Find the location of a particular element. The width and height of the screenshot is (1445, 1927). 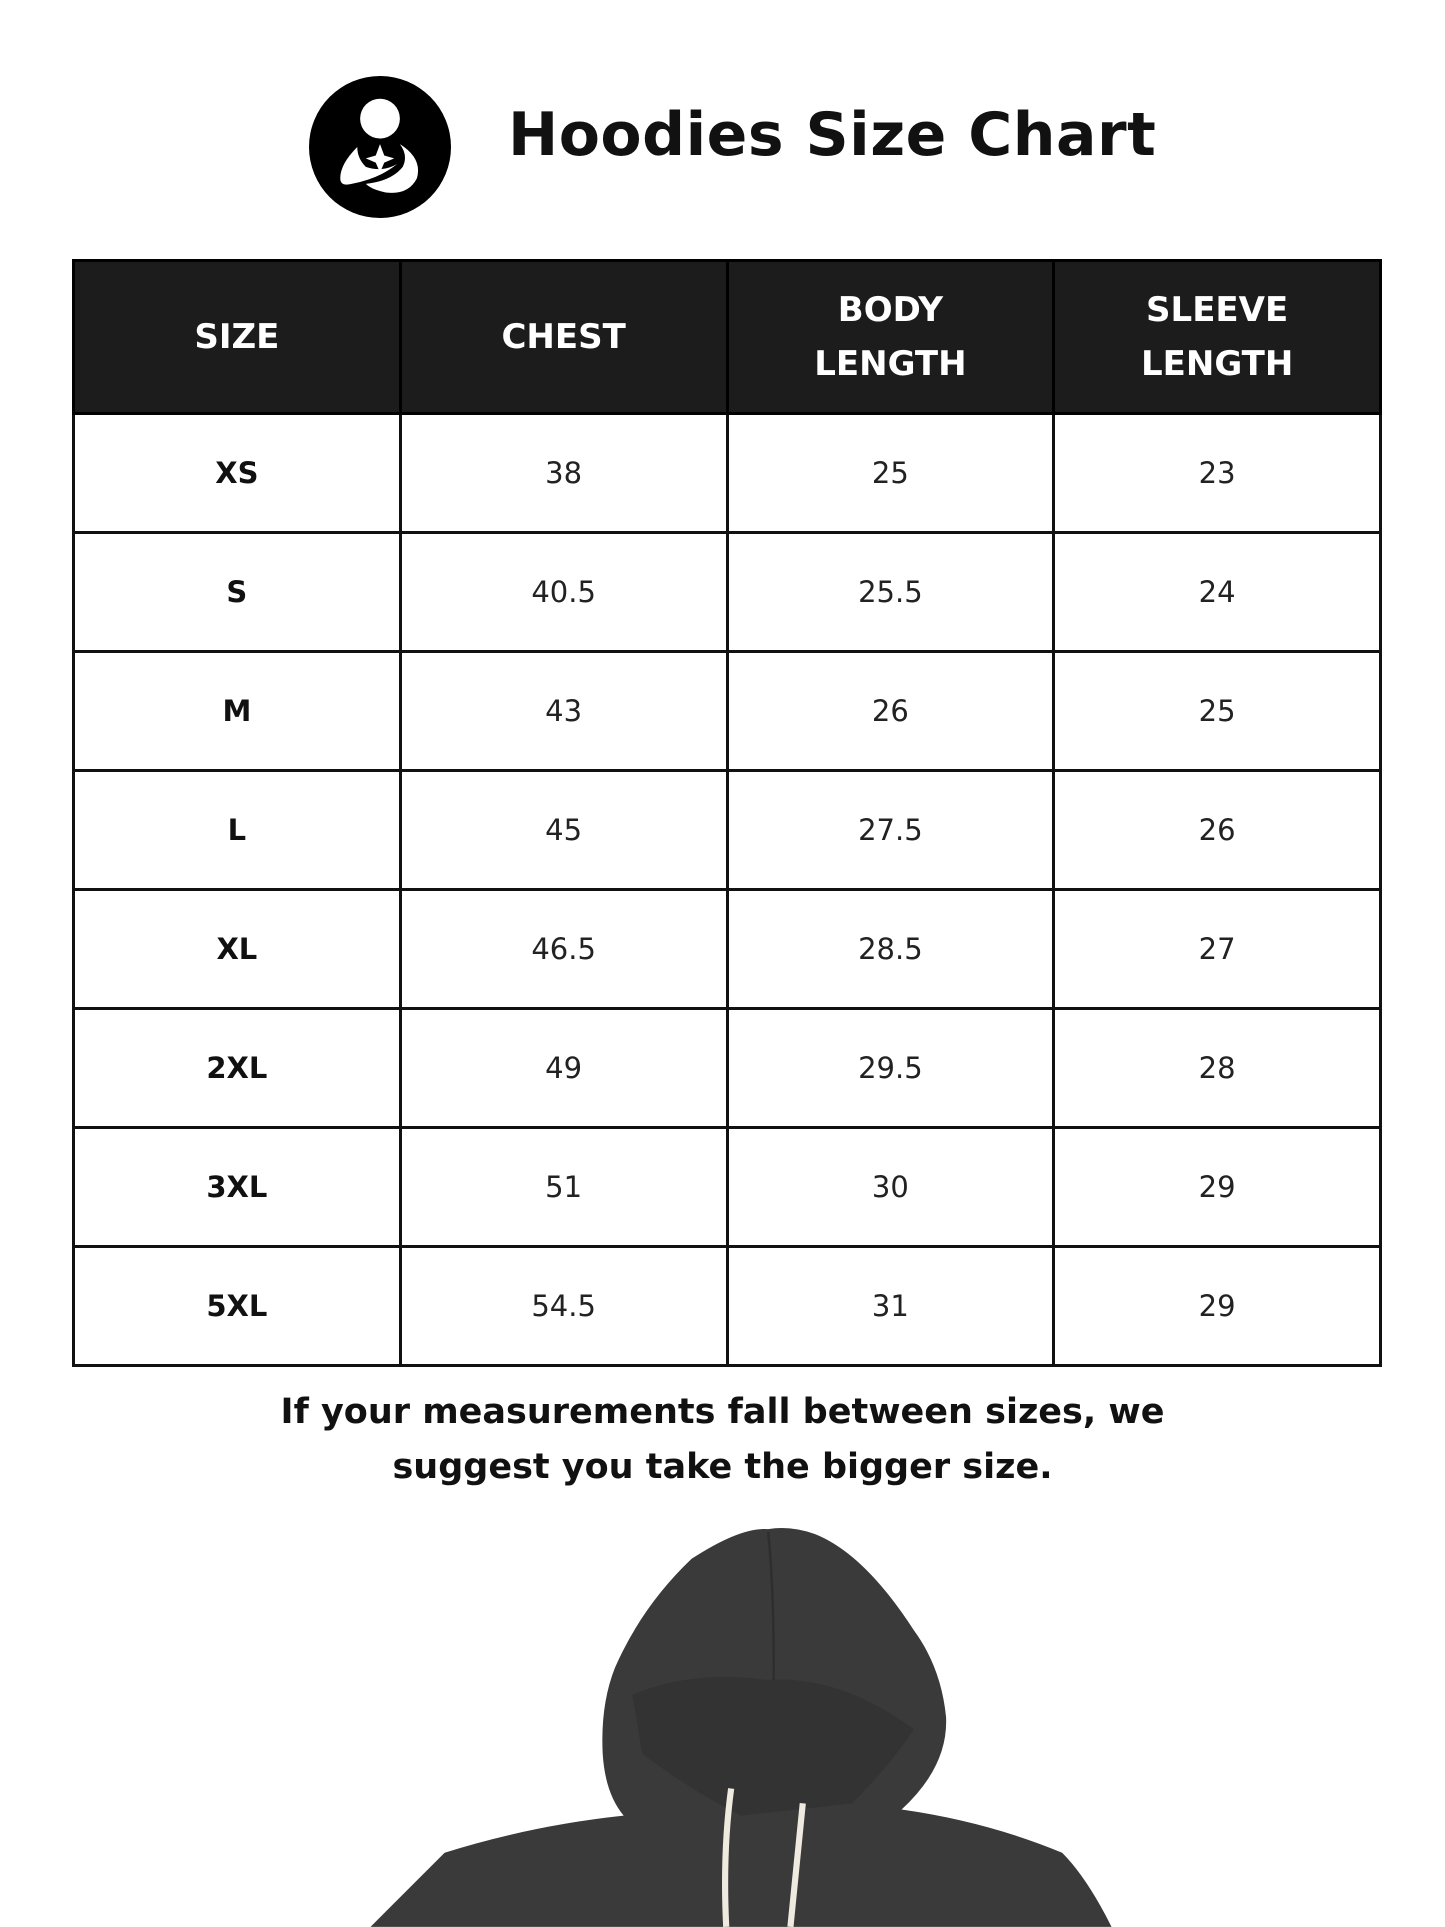

cell-chest: 38 is located at coordinates (563, 473).